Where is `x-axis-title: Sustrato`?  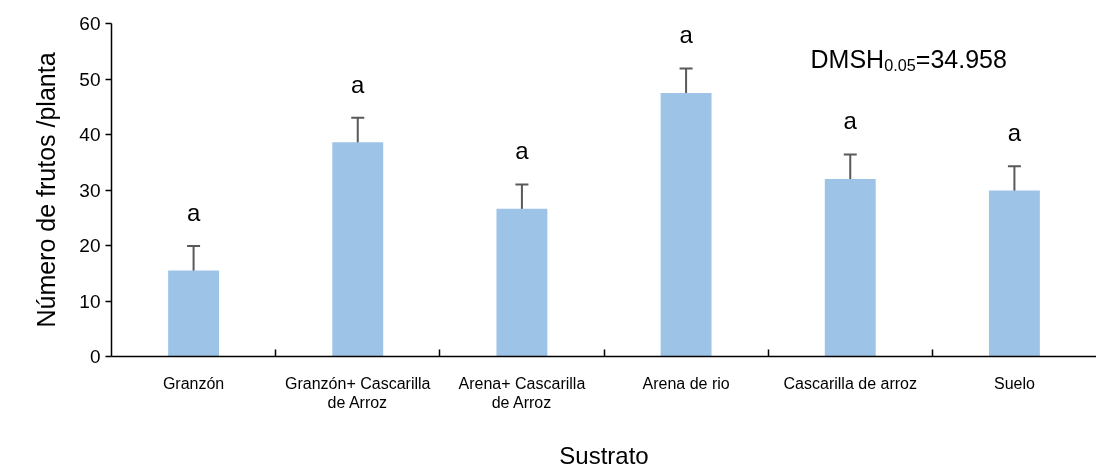 x-axis-title: Sustrato is located at coordinates (604, 456).